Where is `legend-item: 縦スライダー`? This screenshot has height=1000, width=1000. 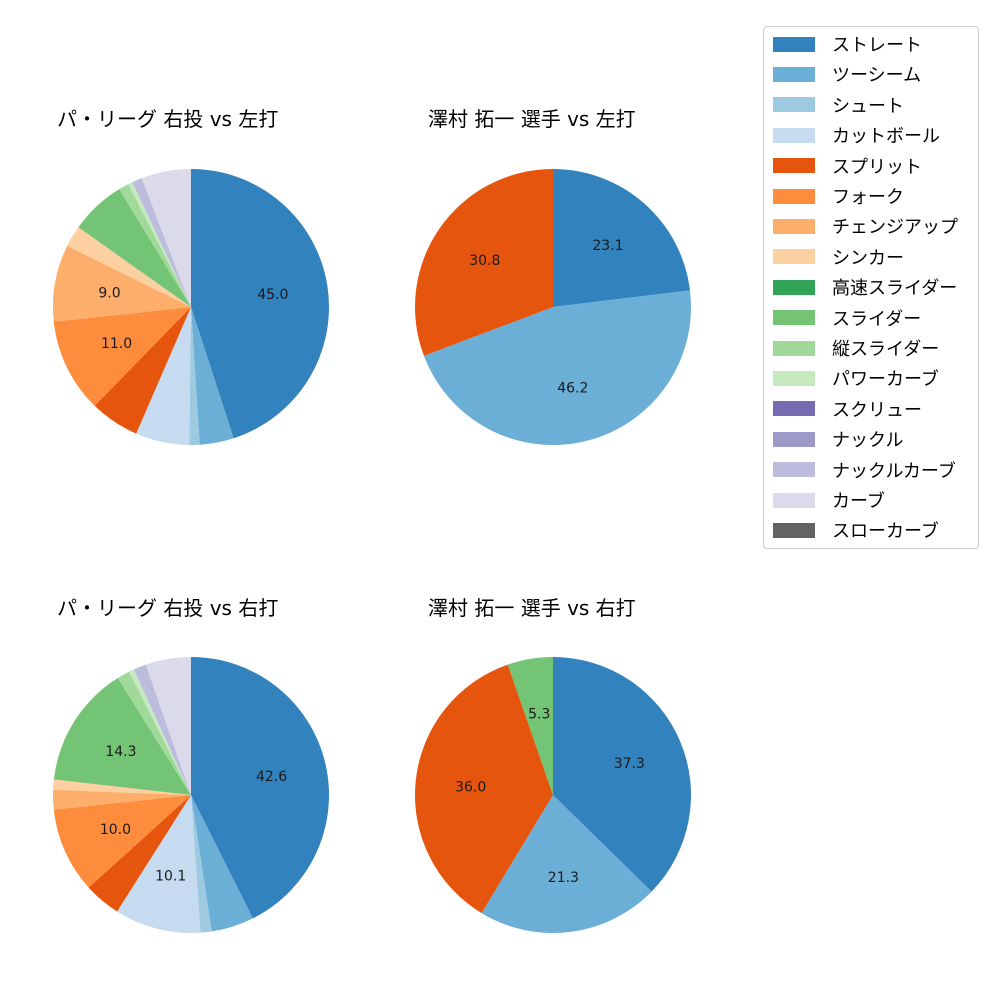
legend-item: 縦スライダー is located at coordinates (856, 348).